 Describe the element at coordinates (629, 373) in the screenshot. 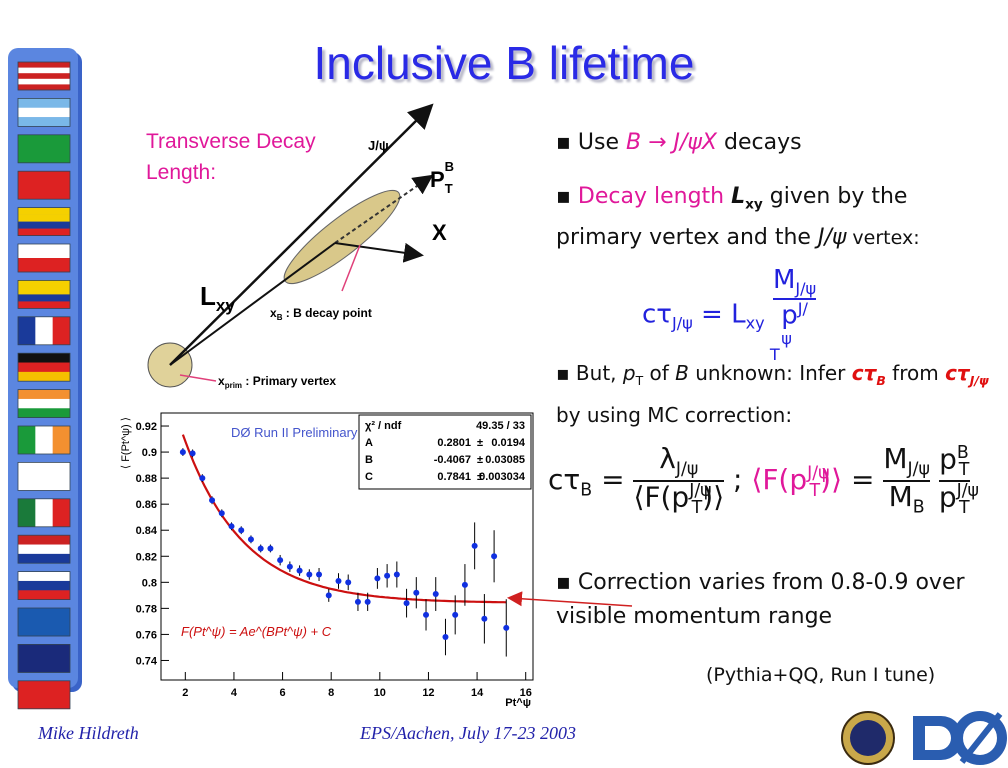

I see `text: p` at that location.